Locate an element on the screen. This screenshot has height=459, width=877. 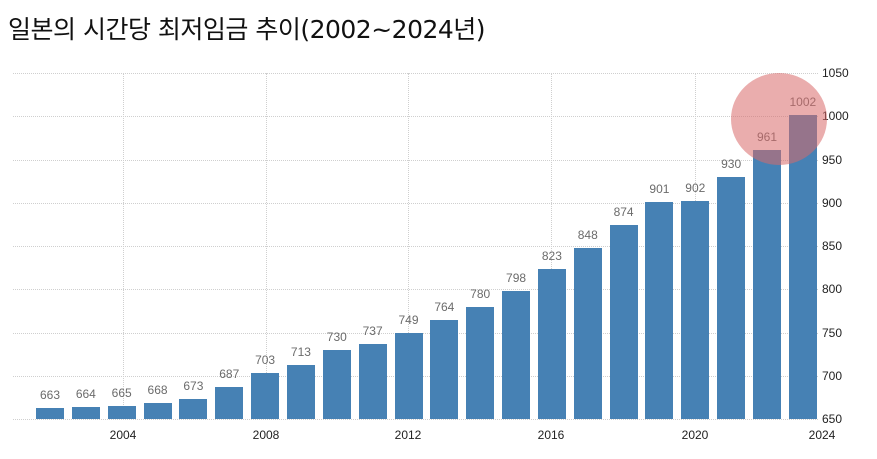
bar-value-label: 764 is located at coordinates (444, 307).